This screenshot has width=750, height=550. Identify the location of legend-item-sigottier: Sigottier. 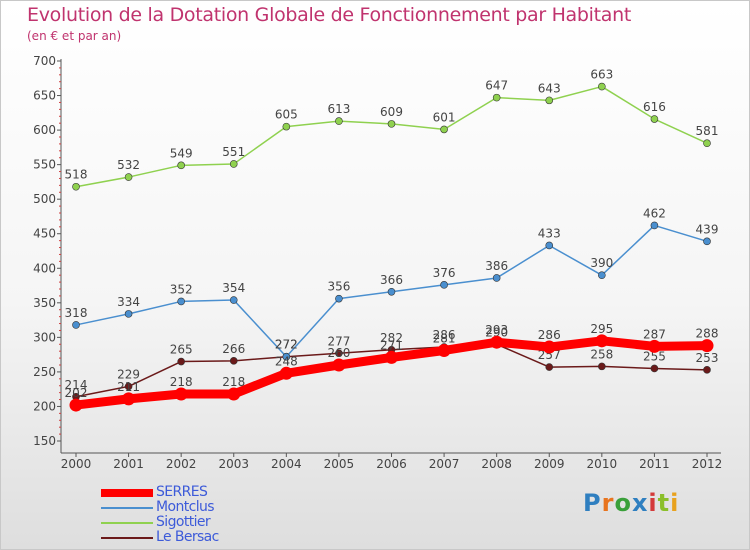
(251, 522).